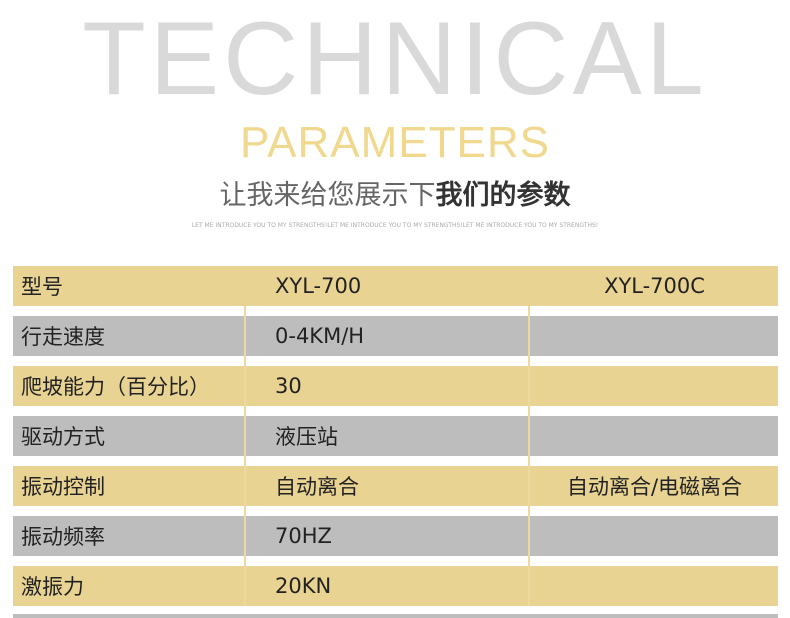  What do you see at coordinates (395, 616) in the screenshot?
I see `table-bottom-edge` at bounding box center [395, 616].